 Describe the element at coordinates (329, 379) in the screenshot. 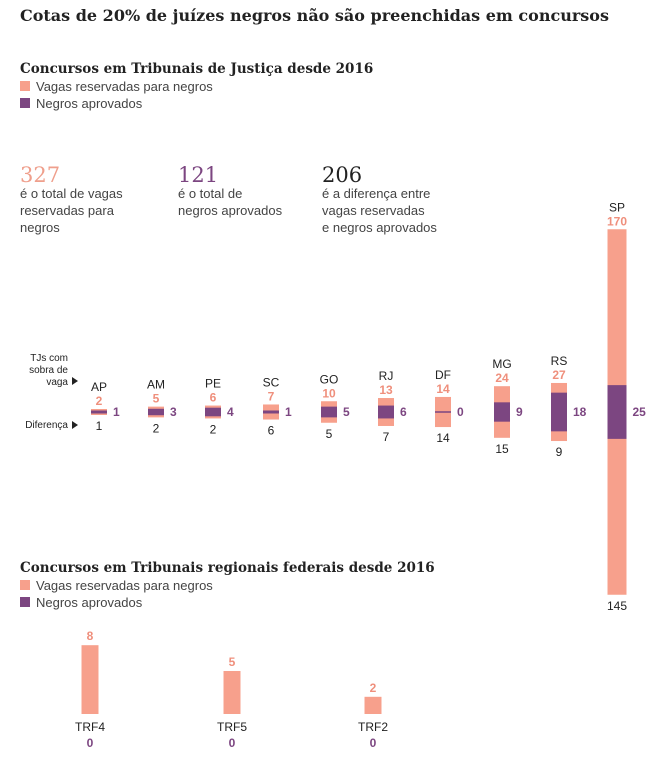

I see `tj-category-GO: GO` at that location.